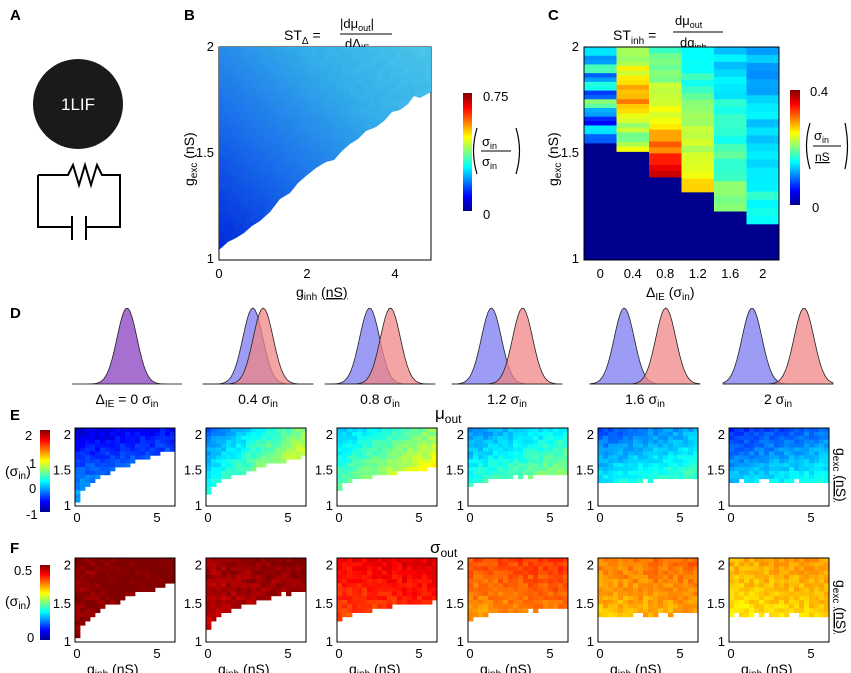 The height and width of the screenshot is (673, 851). What do you see at coordinates (302, 37) in the screenshot?
I see `panel-b-title: STΔ =` at bounding box center [302, 37].